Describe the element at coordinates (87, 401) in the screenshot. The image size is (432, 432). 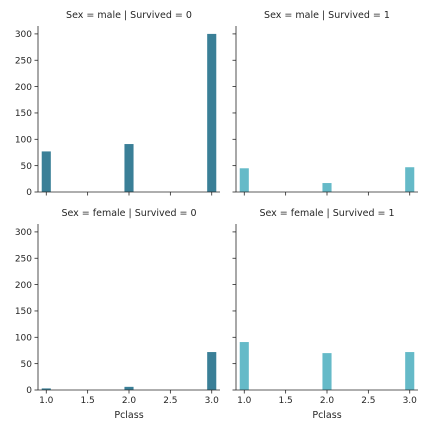
I see `x-tick-label-2-1: 1.5` at that location.